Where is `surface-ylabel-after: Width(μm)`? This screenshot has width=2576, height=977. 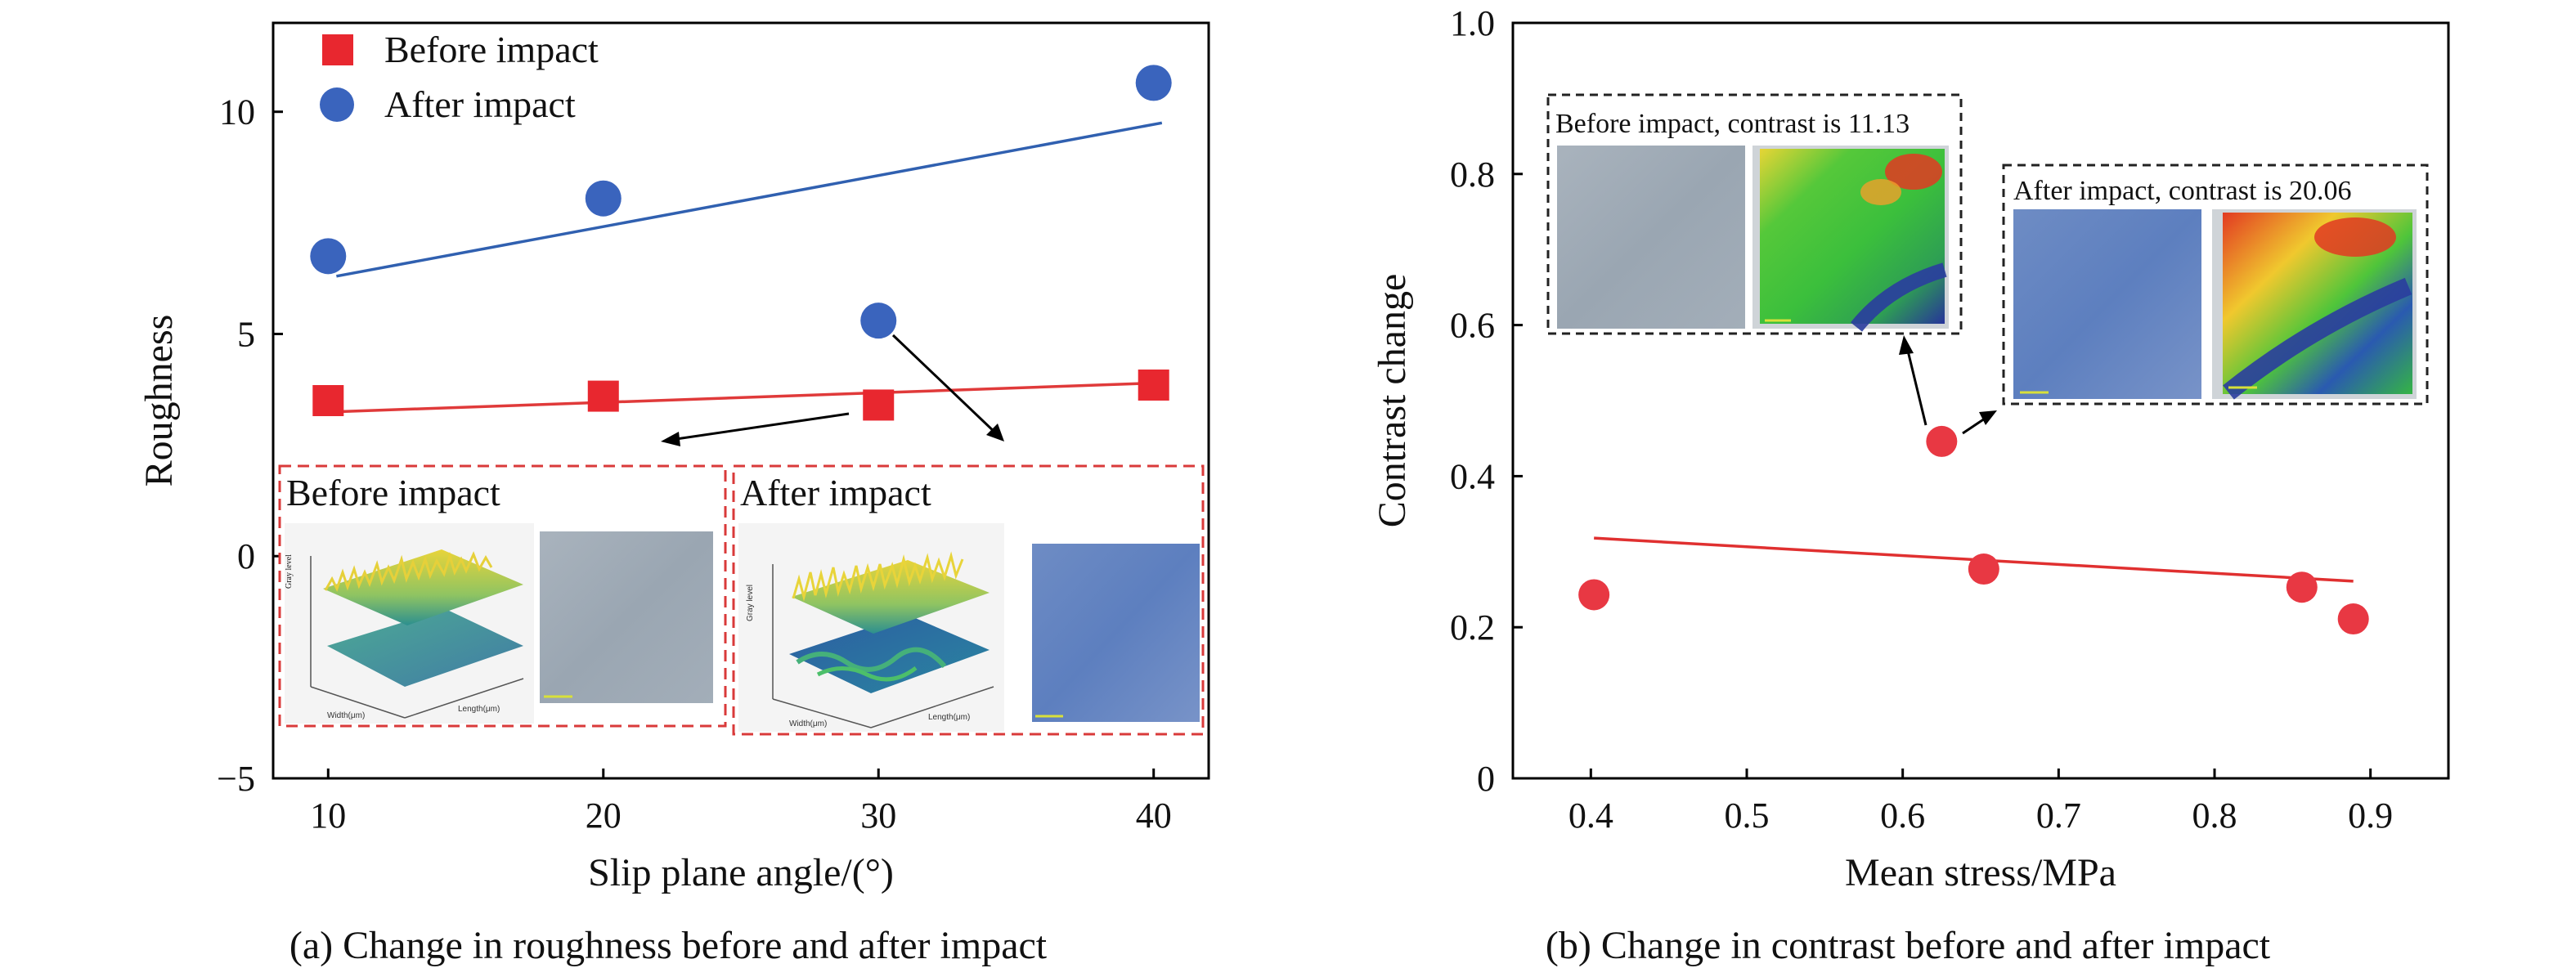 surface-ylabel-after: Width(μm) is located at coordinates (808, 723).